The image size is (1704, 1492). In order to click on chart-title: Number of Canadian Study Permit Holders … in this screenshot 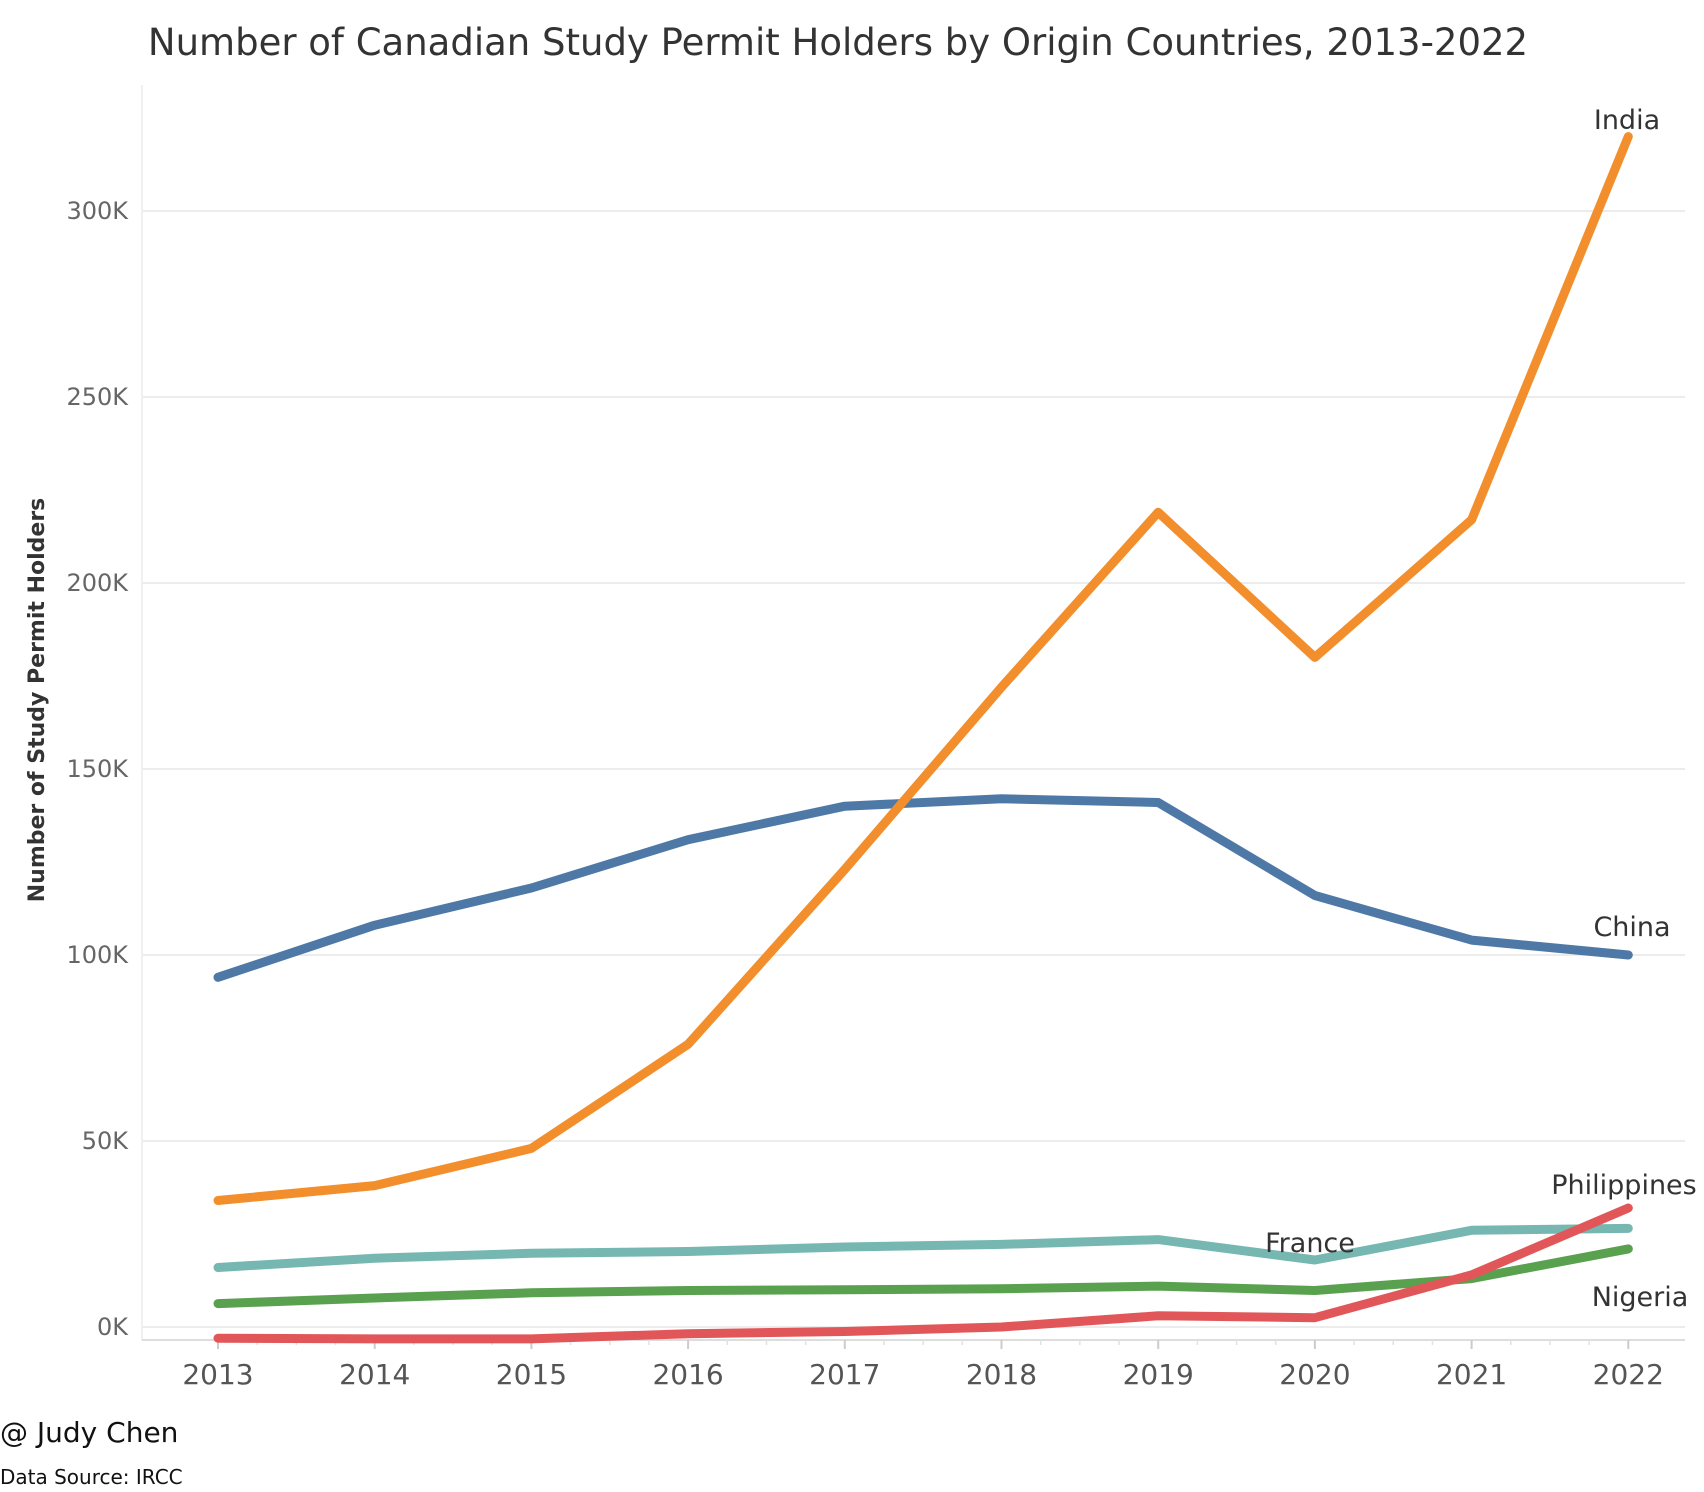, I will do `click(838, 42)`.